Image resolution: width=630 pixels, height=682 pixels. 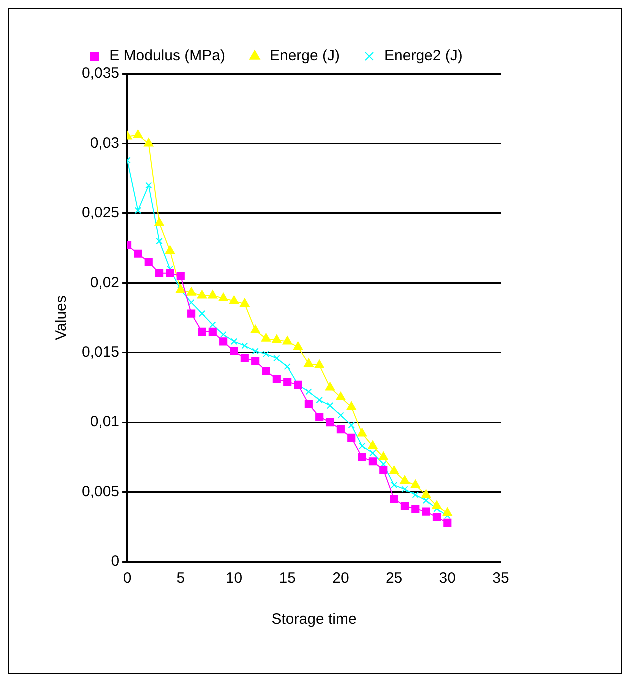 What do you see at coordinates (101, 352) in the screenshot?
I see `y-tick-label: 0,015` at bounding box center [101, 352].